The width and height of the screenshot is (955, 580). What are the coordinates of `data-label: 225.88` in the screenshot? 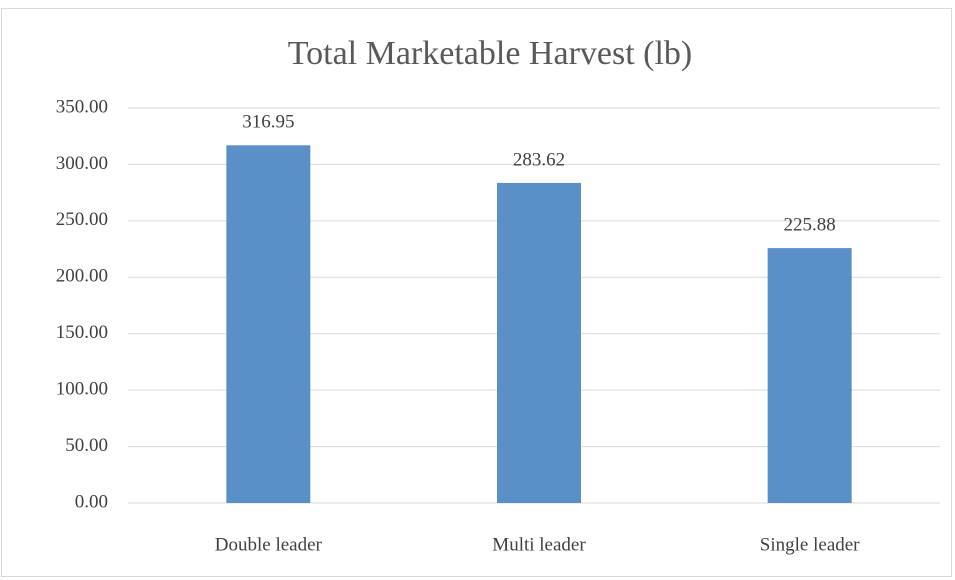 It's located at (810, 224).